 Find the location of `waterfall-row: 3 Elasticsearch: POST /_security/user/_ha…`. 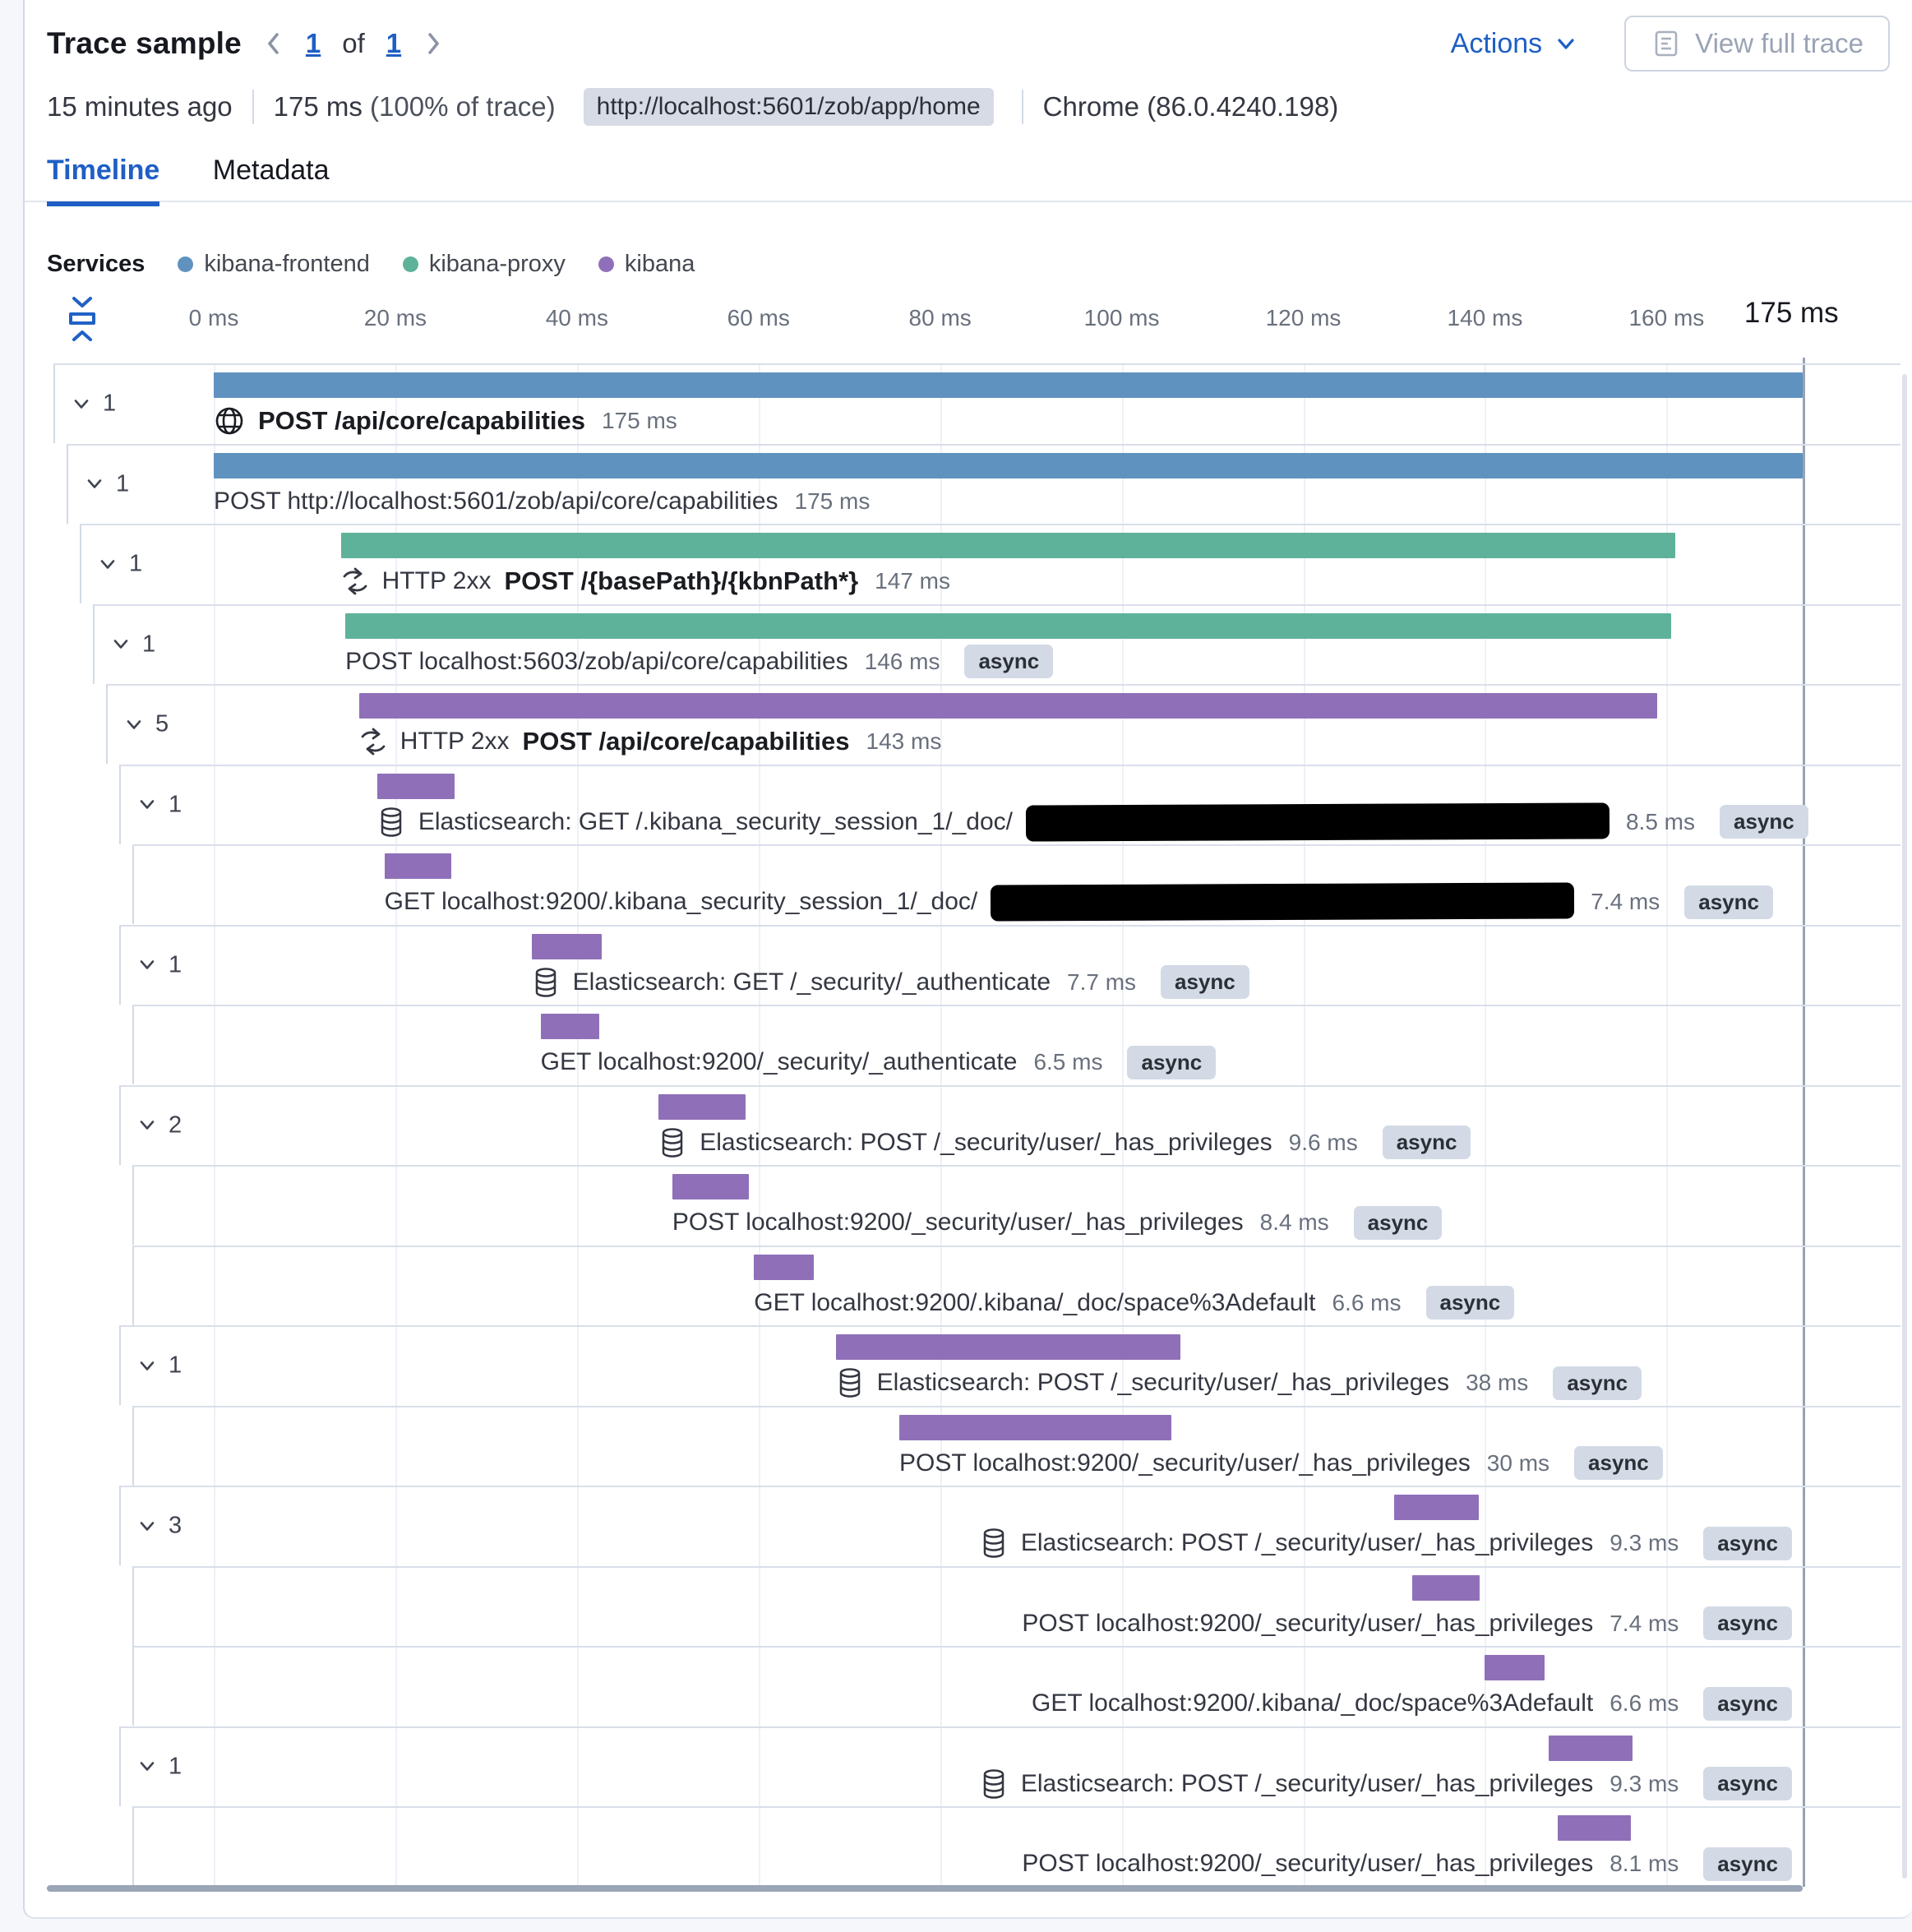

waterfall-row: 3 Elasticsearch: POST /_security/user/_ha… is located at coordinates (968, 1526).